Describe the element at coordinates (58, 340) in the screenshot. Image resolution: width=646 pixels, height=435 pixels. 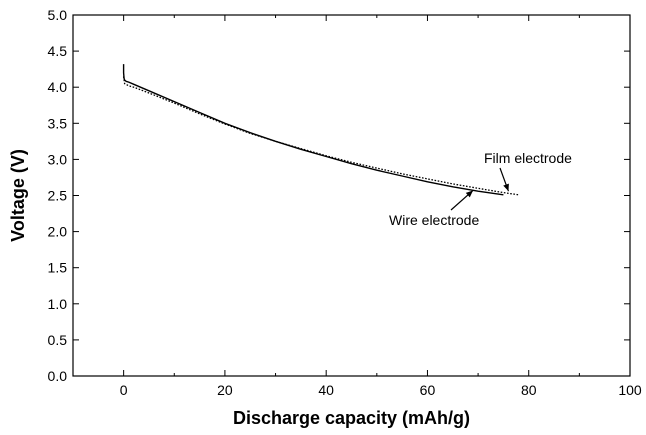
I see `y-tick-label: 0.5` at that location.